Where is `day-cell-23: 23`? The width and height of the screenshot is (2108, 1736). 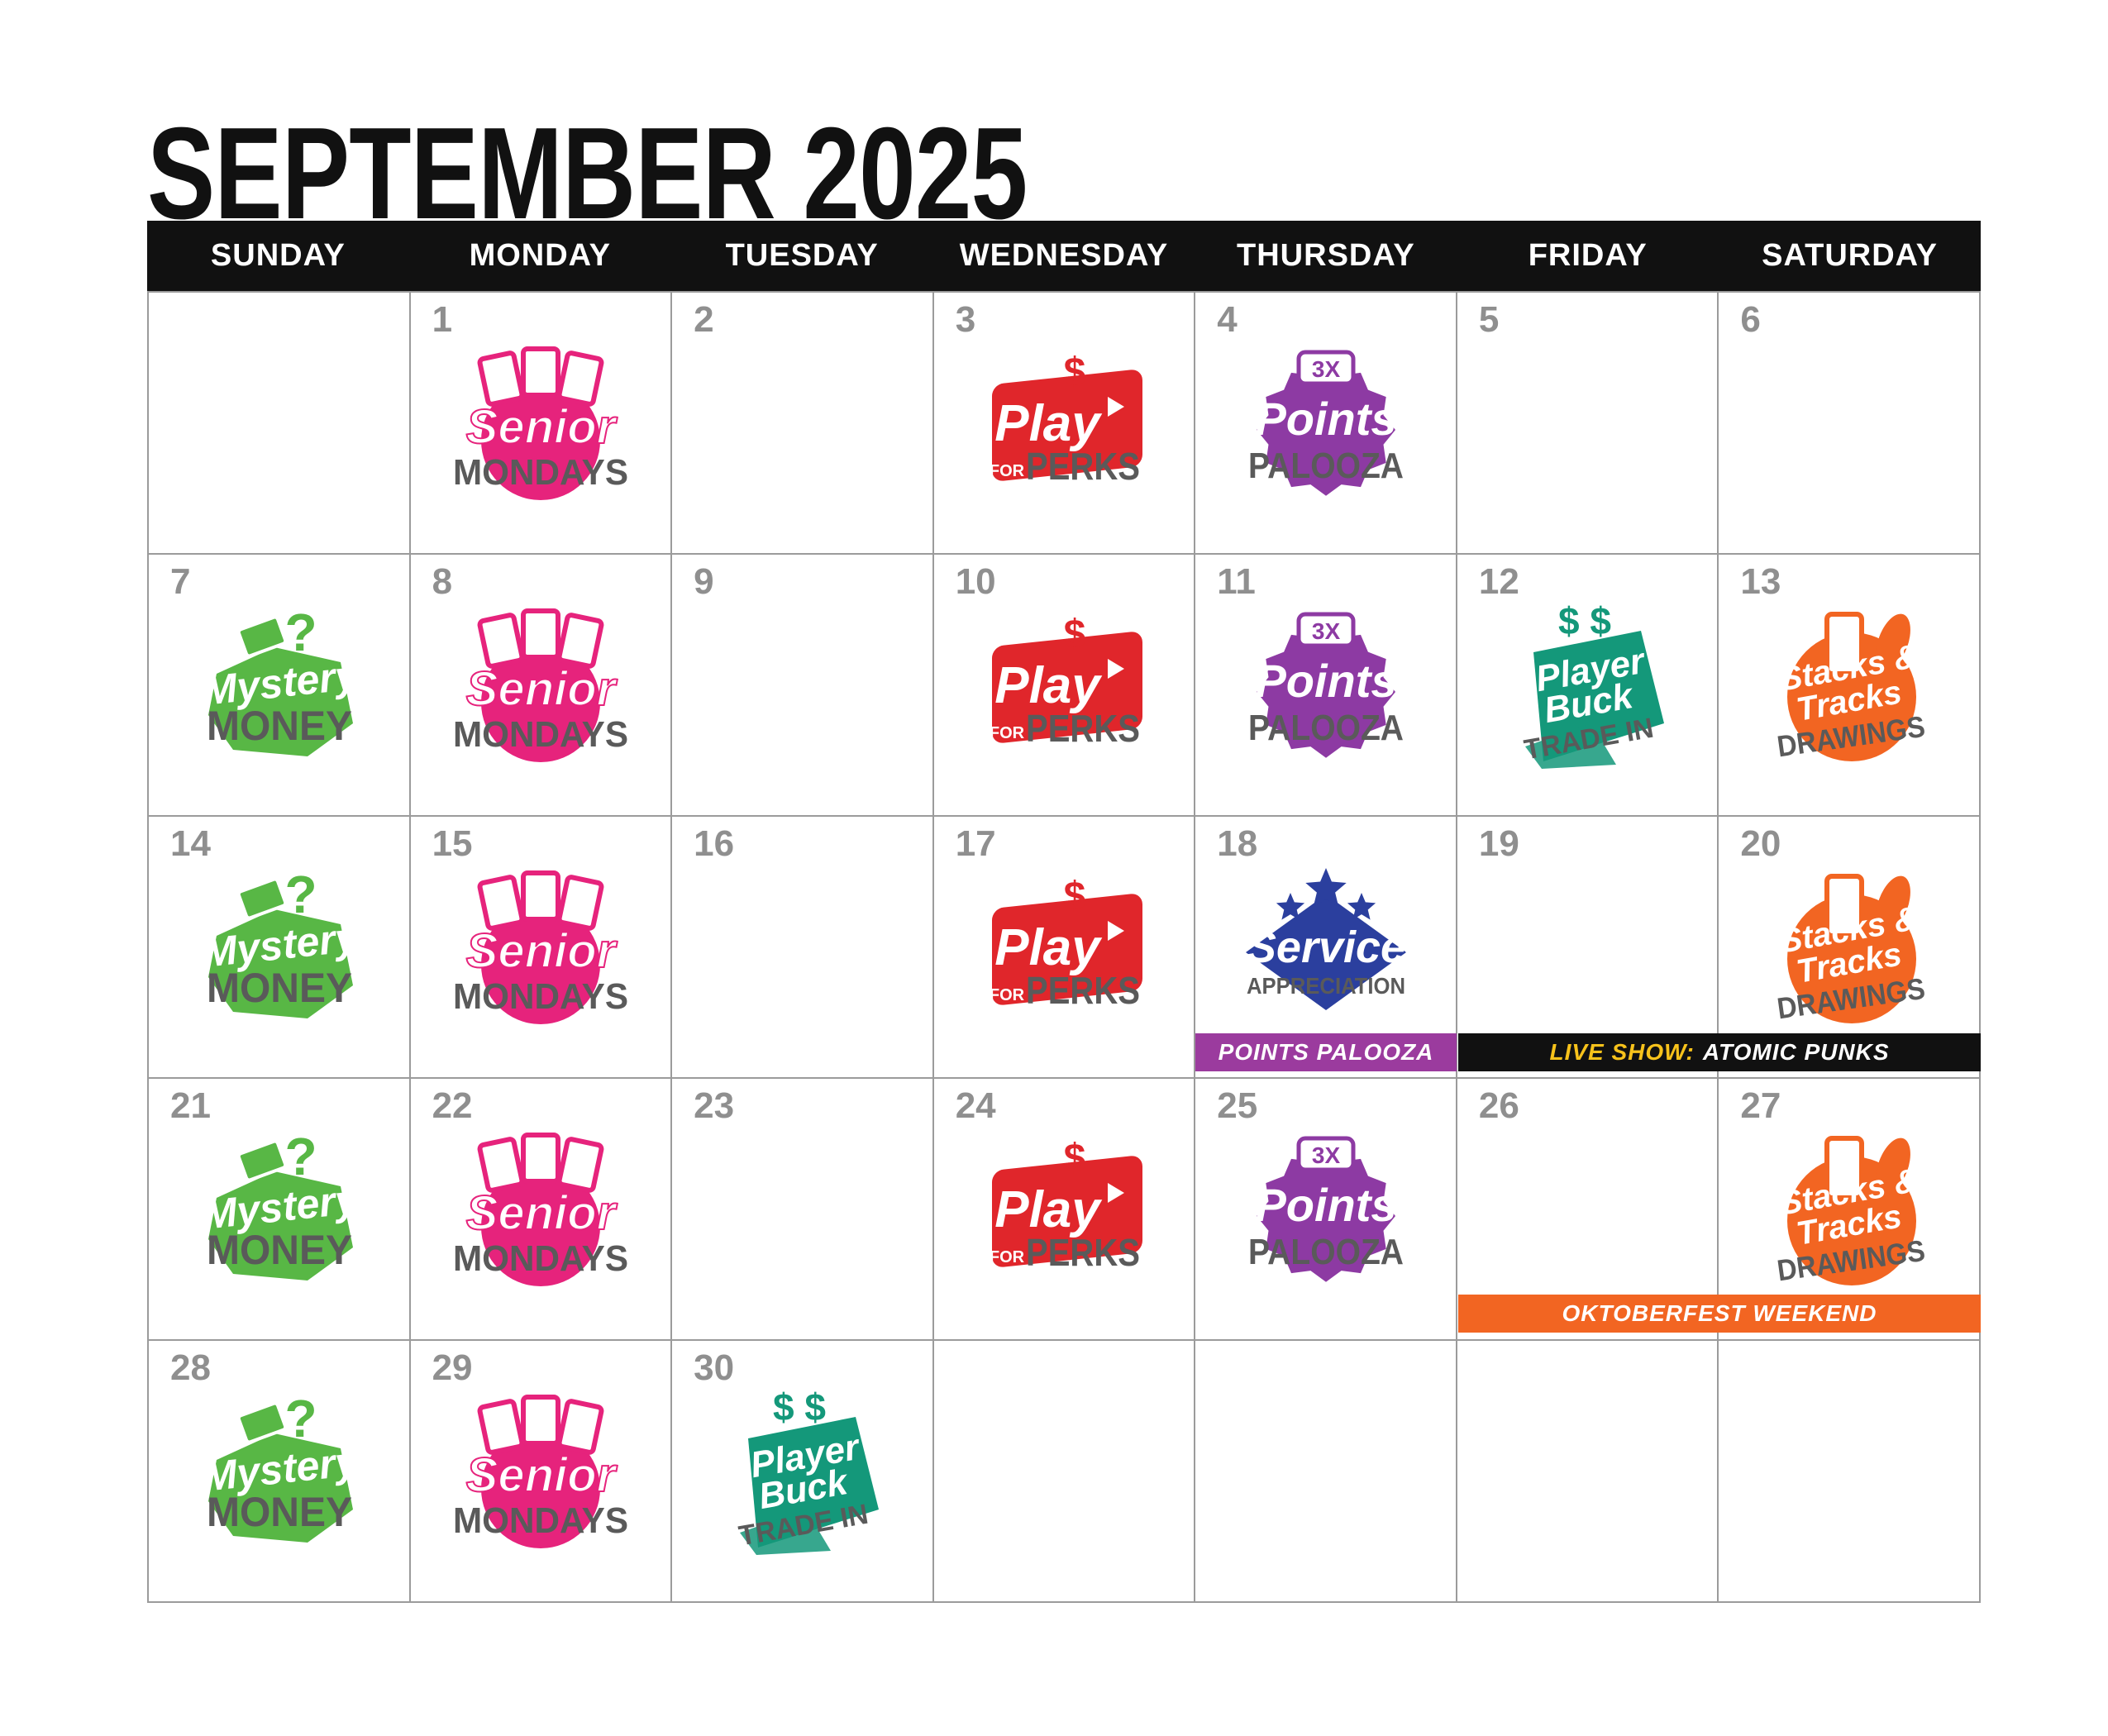
day-cell-23: 23 is located at coordinates (803, 1210).